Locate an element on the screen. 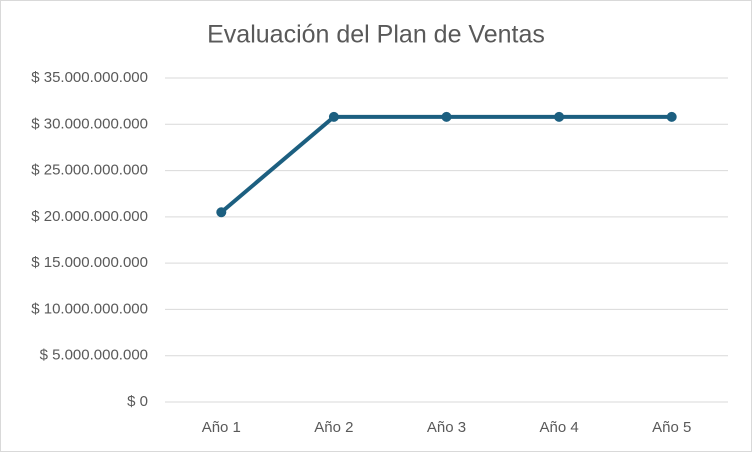 The height and width of the screenshot is (452, 752). x-tick-label: Año 2 is located at coordinates (333, 427).